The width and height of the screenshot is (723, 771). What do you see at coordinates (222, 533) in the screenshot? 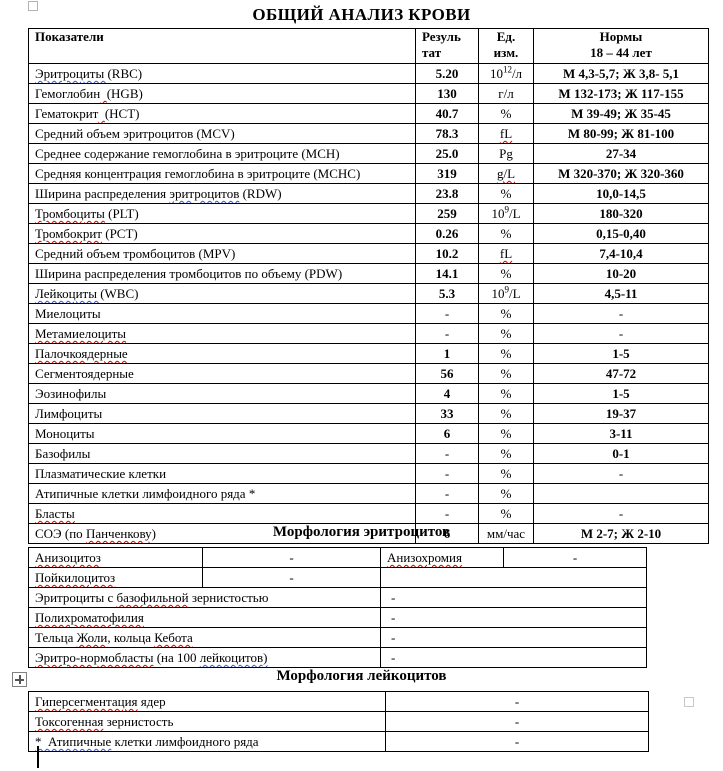
I see `indicator-cell: СОЭ (по Панченкову)` at bounding box center [222, 533].